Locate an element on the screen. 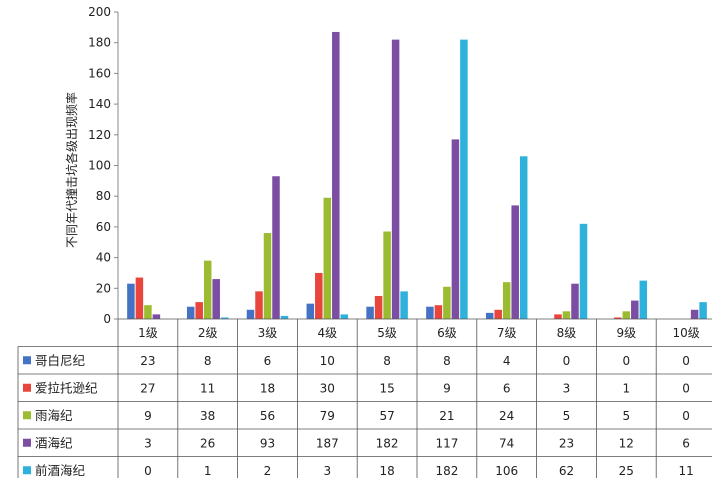 The width and height of the screenshot is (712, 478). x-tick-label: 2级 is located at coordinates (208, 333).